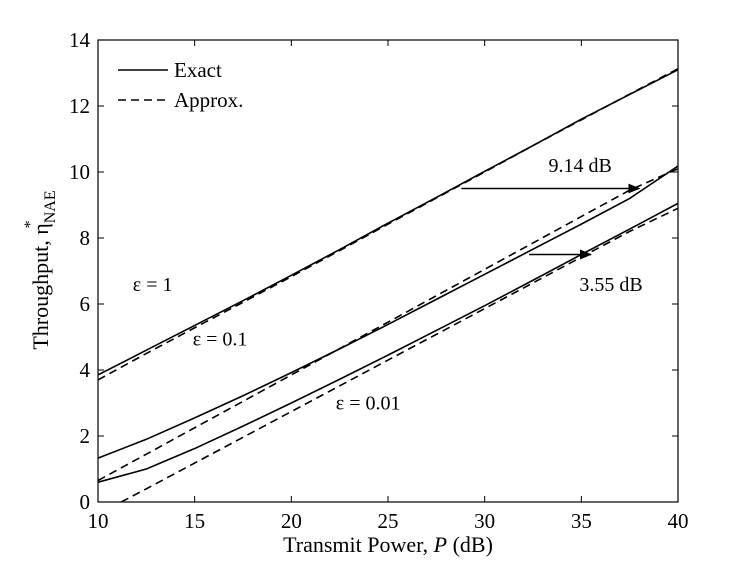 The width and height of the screenshot is (747, 562). Describe the element at coordinates (291, 521) in the screenshot. I see `x-tick-label: 20` at that location.